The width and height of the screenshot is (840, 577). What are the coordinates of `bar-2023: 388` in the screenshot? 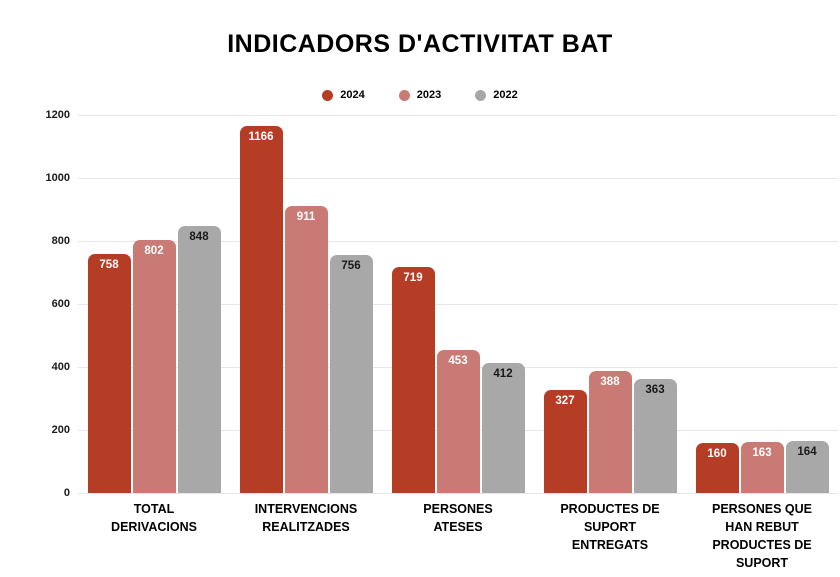 It's located at (610, 432).